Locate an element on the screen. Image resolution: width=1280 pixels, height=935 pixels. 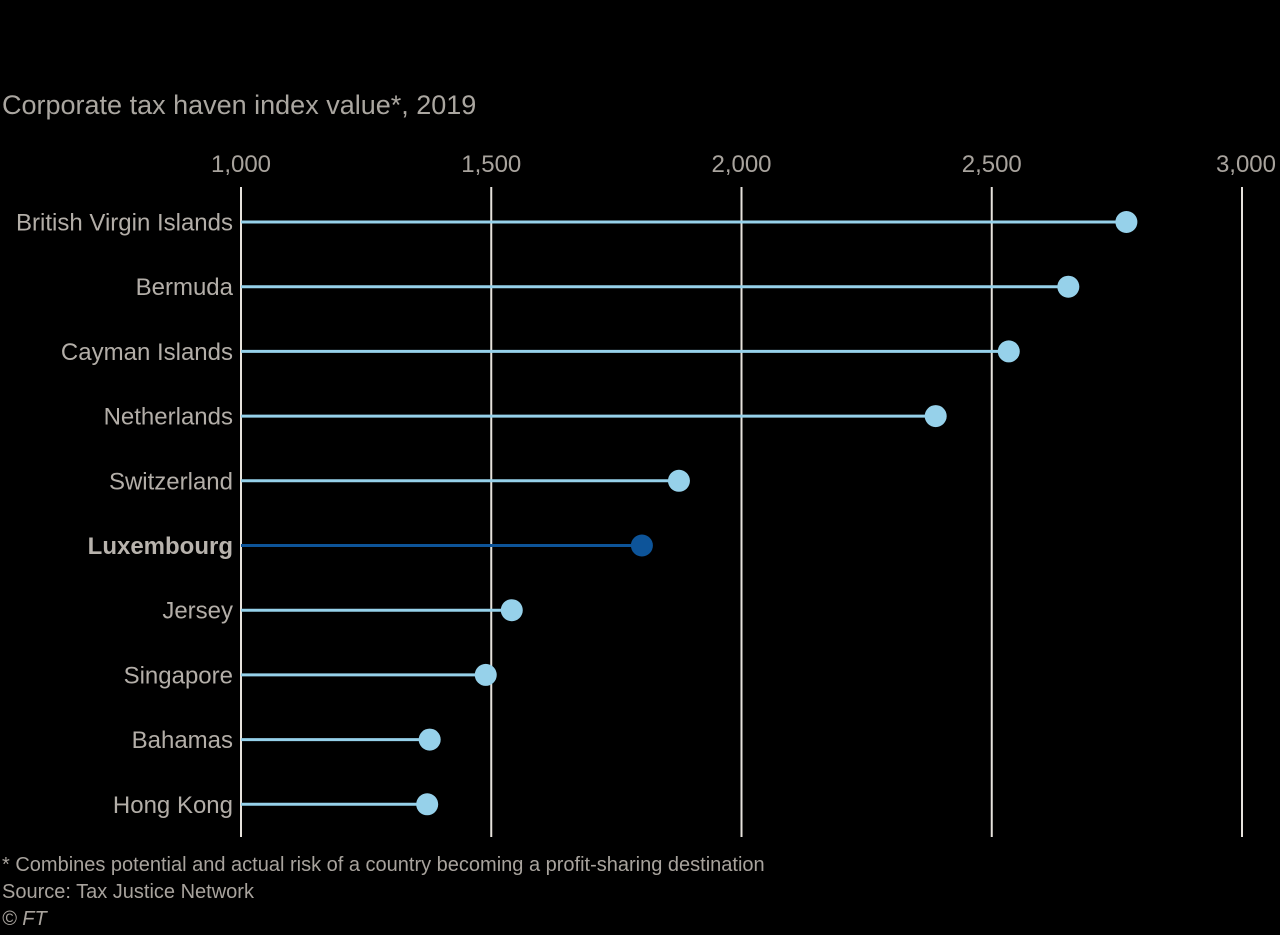
x-tick-label: 2,500 is located at coordinates (992, 164).